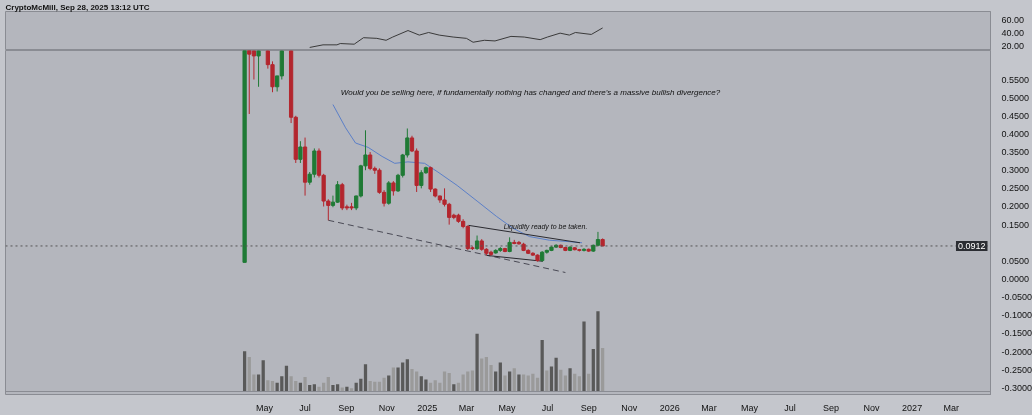 Image resolution: width=1032 pixels, height=415 pixels. I want to click on x-tick-label: 2025, so click(427, 407).